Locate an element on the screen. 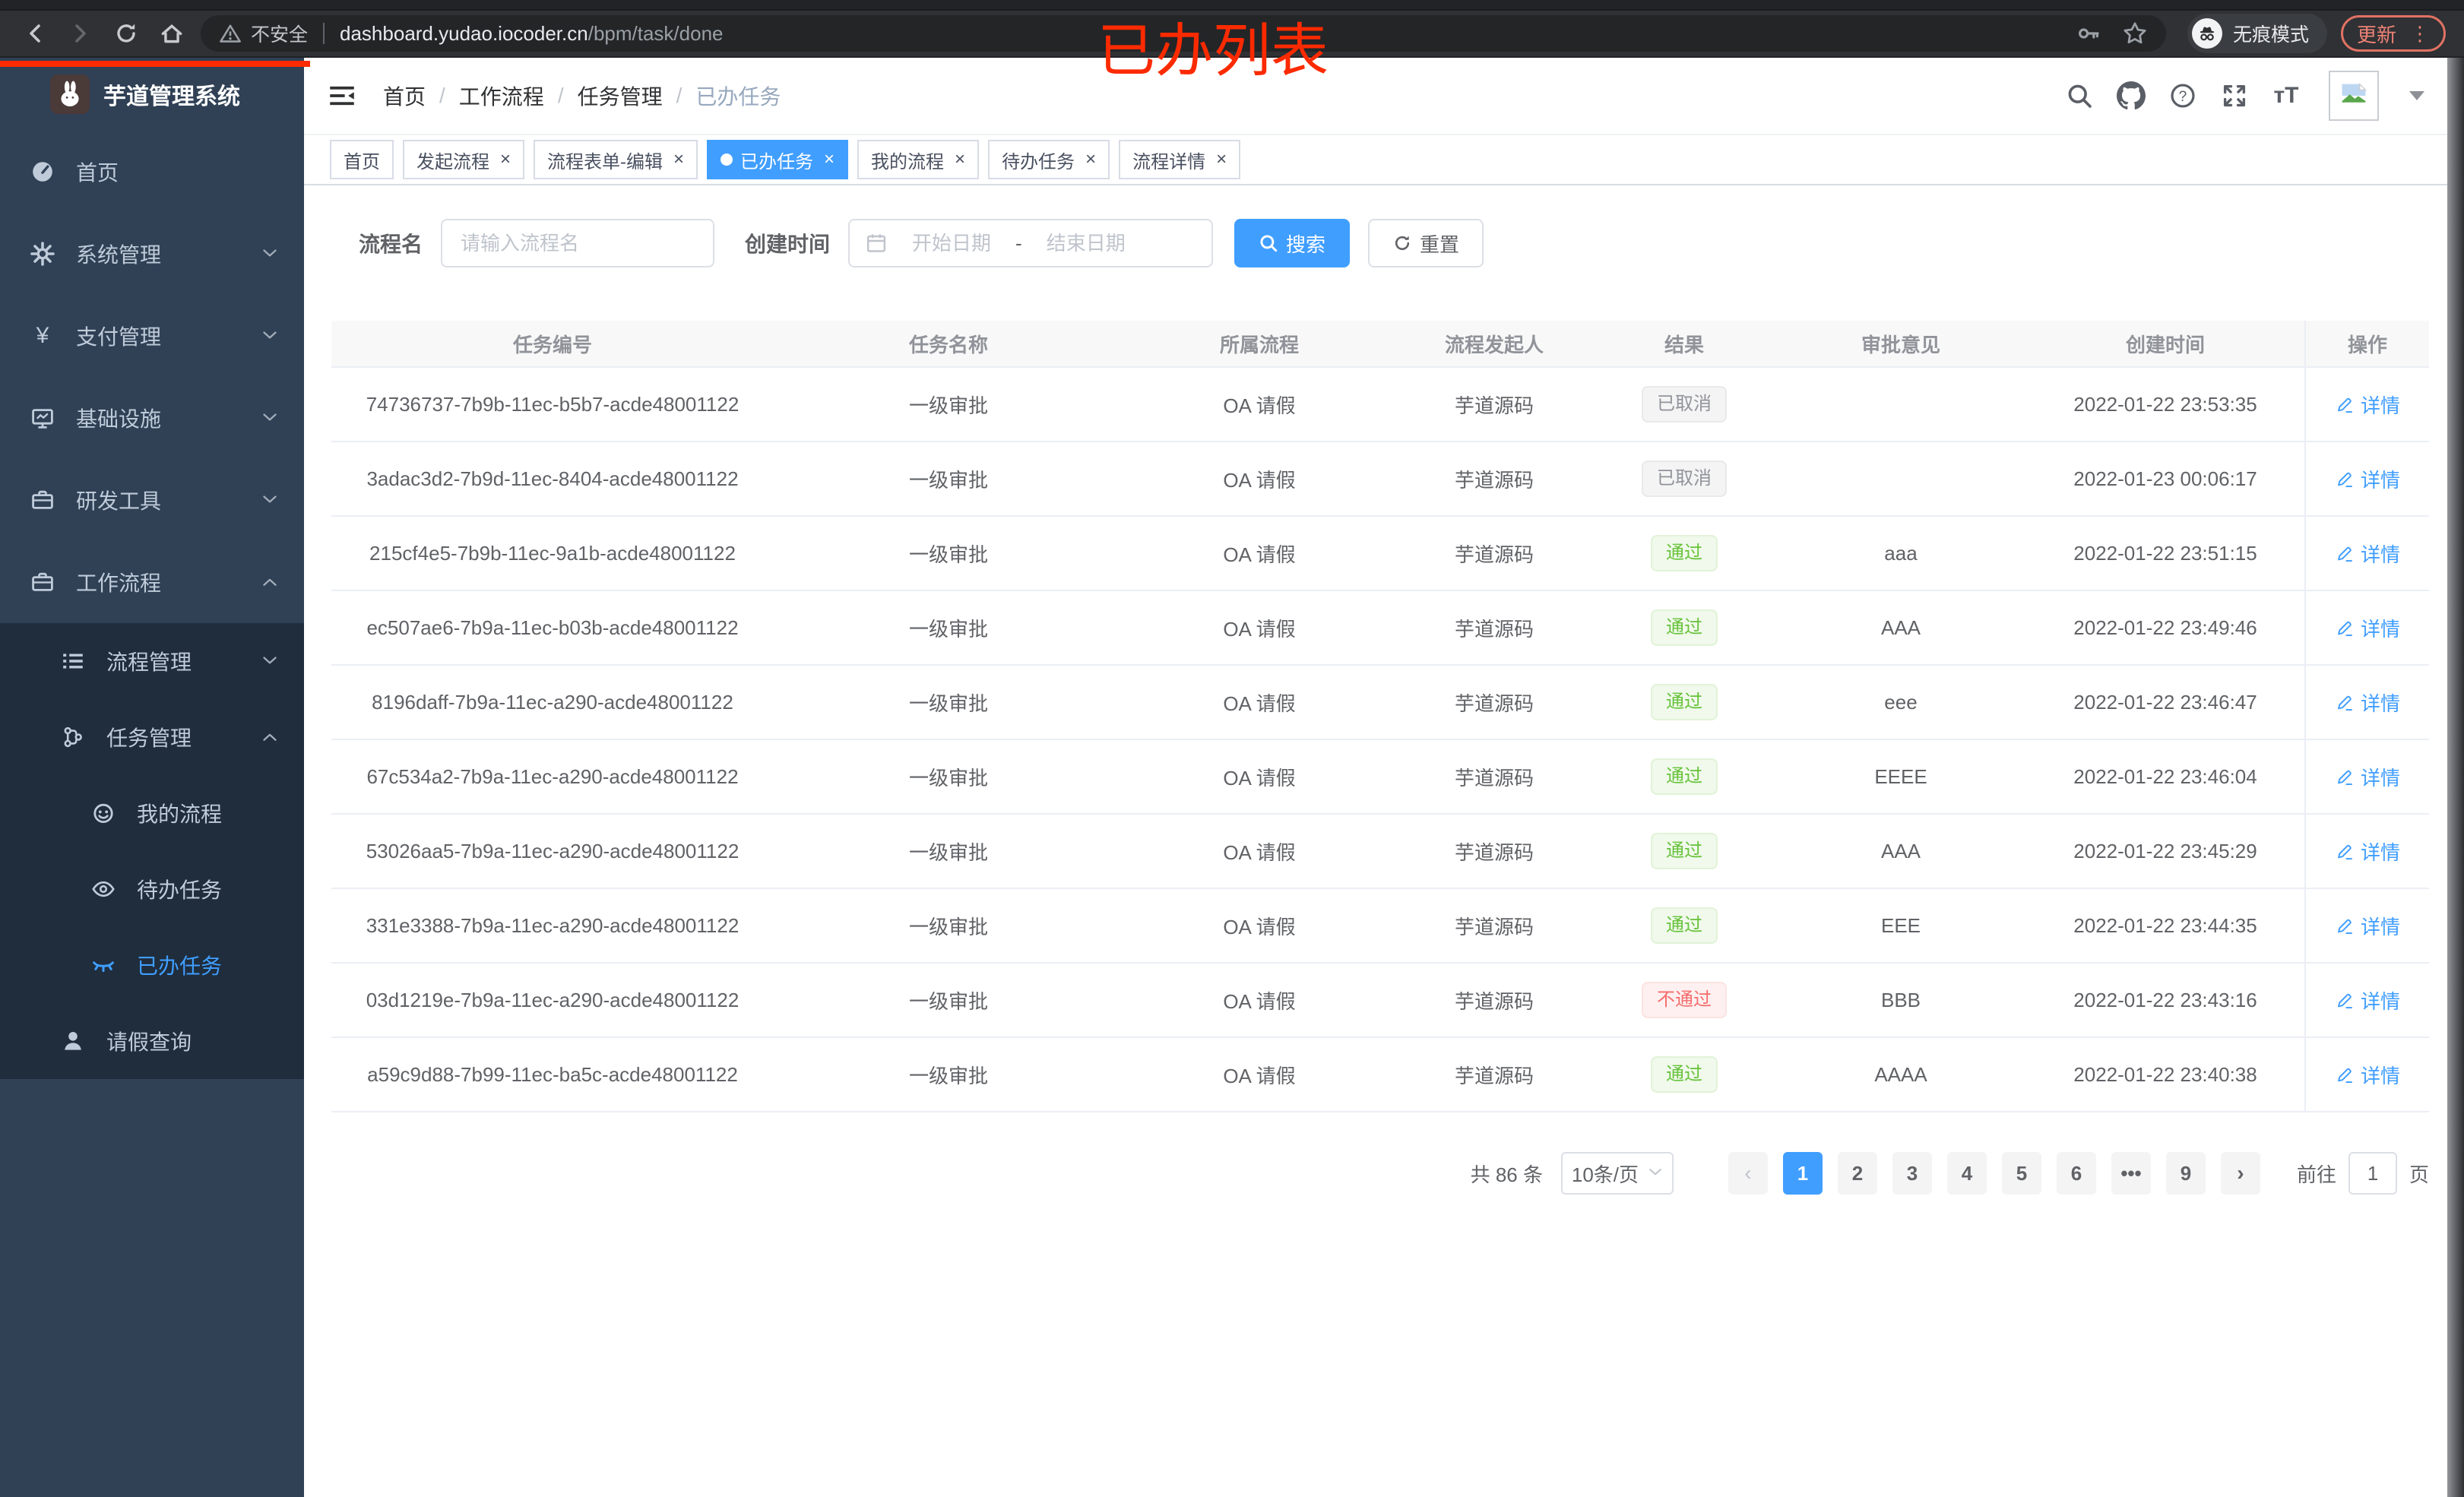 The image size is (2464, 1497). sidebar-item-workflow: 工作流程 is located at coordinates (152, 582).